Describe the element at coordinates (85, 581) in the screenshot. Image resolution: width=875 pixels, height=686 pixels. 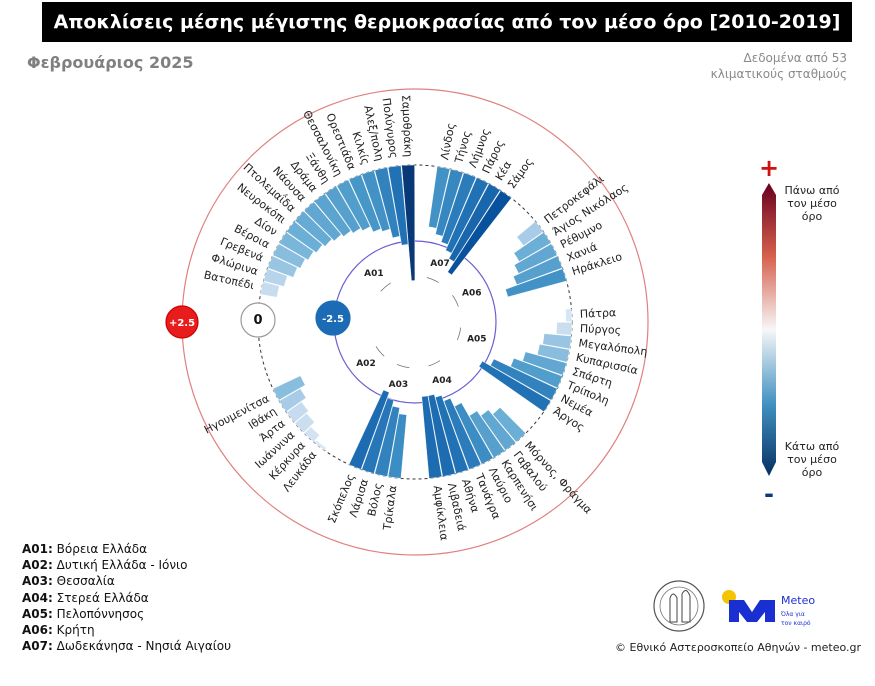
I see `legend-name: Θεσσαλία` at that location.